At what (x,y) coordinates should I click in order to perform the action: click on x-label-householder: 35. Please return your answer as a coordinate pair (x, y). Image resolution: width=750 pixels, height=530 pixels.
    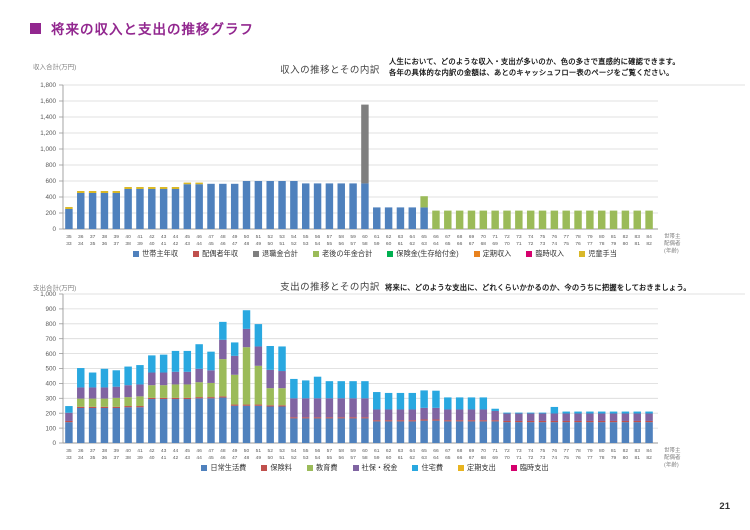
    Looking at the image, I should click on (69, 237).